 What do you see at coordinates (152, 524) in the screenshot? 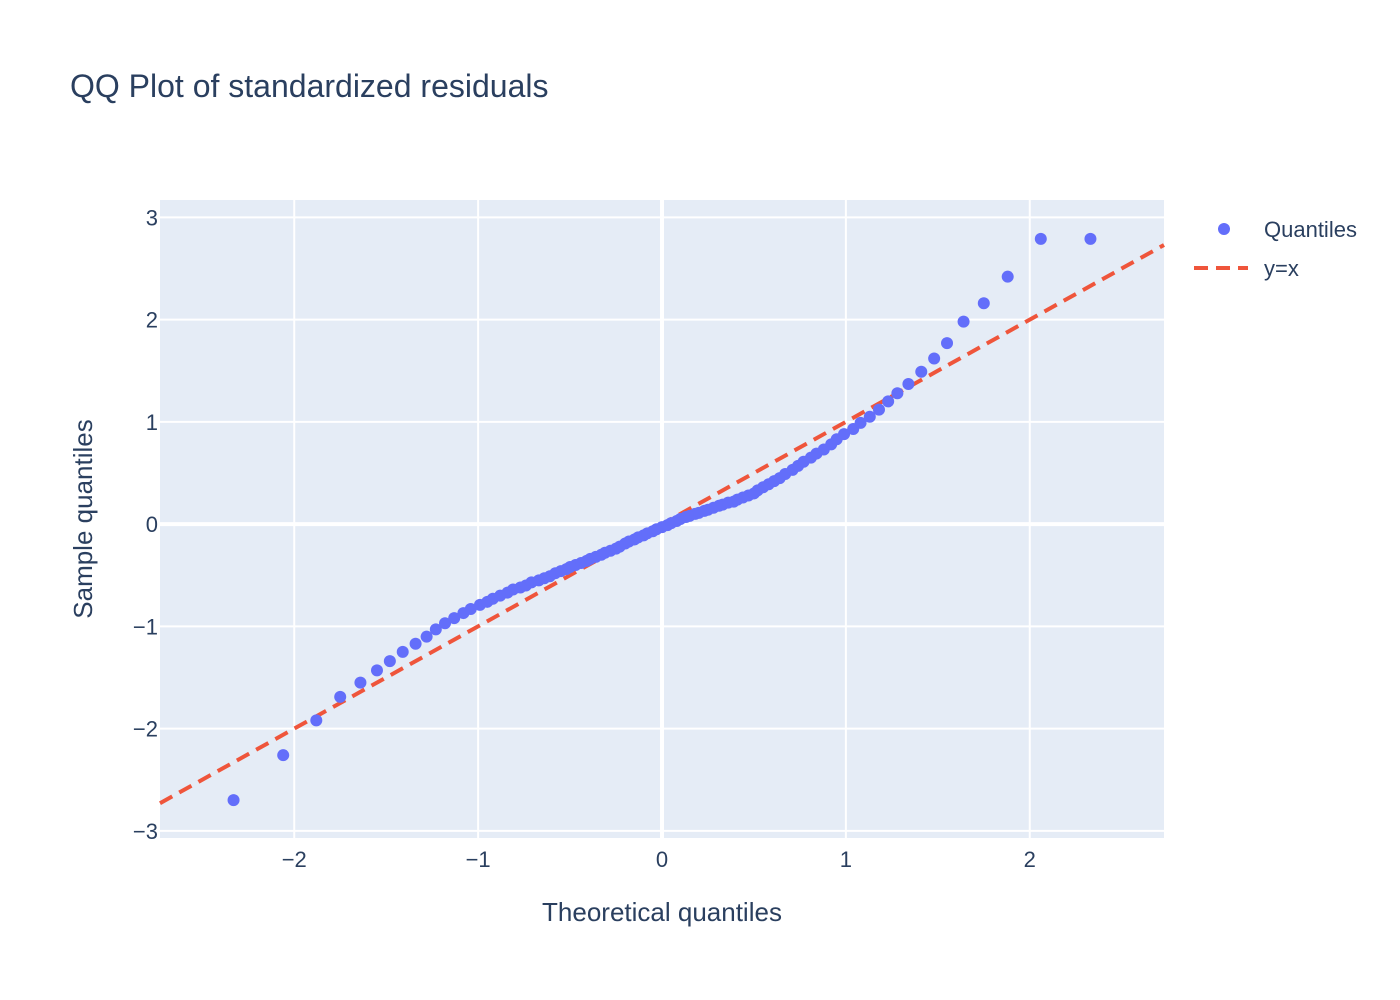
I see `y-tick-label: 0` at bounding box center [152, 524].